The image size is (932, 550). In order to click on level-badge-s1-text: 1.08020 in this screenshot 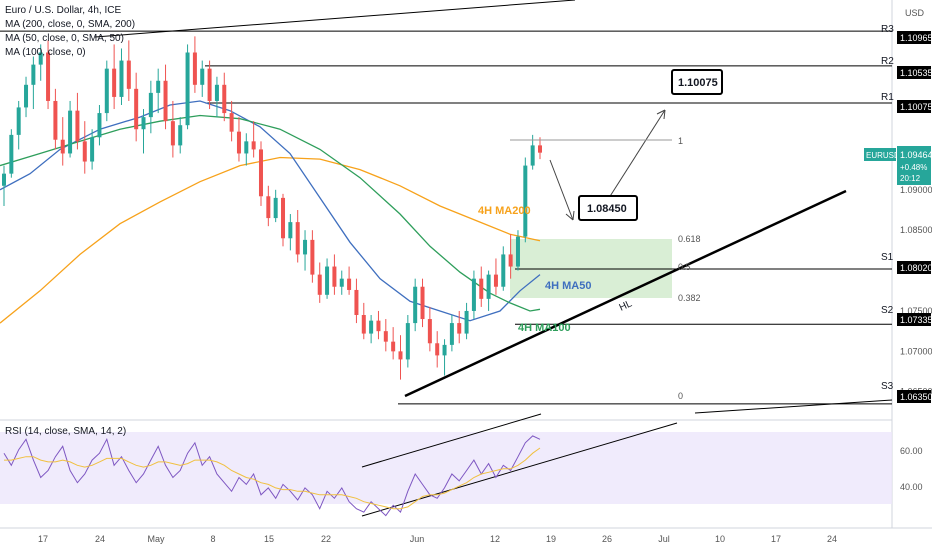, I will do `click(916, 268)`.